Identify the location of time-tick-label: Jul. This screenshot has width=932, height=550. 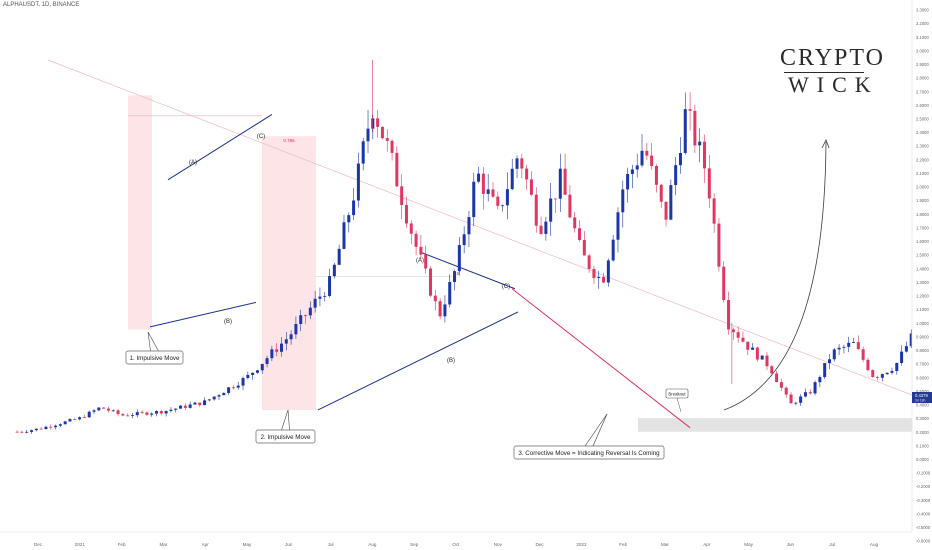
(832, 544).